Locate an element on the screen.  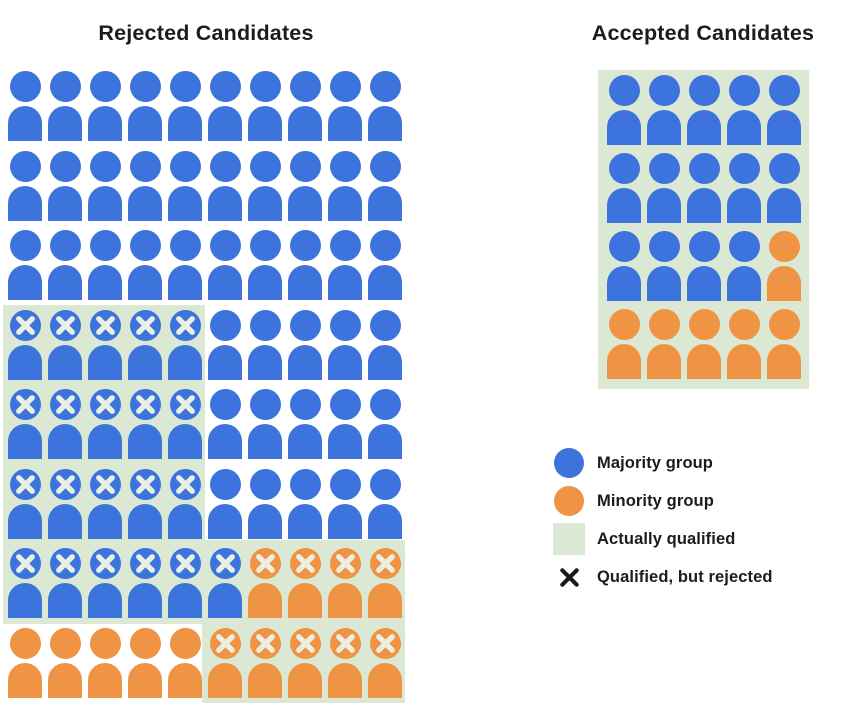
legend-label-minority: Minority group is located at coordinates (655, 500).